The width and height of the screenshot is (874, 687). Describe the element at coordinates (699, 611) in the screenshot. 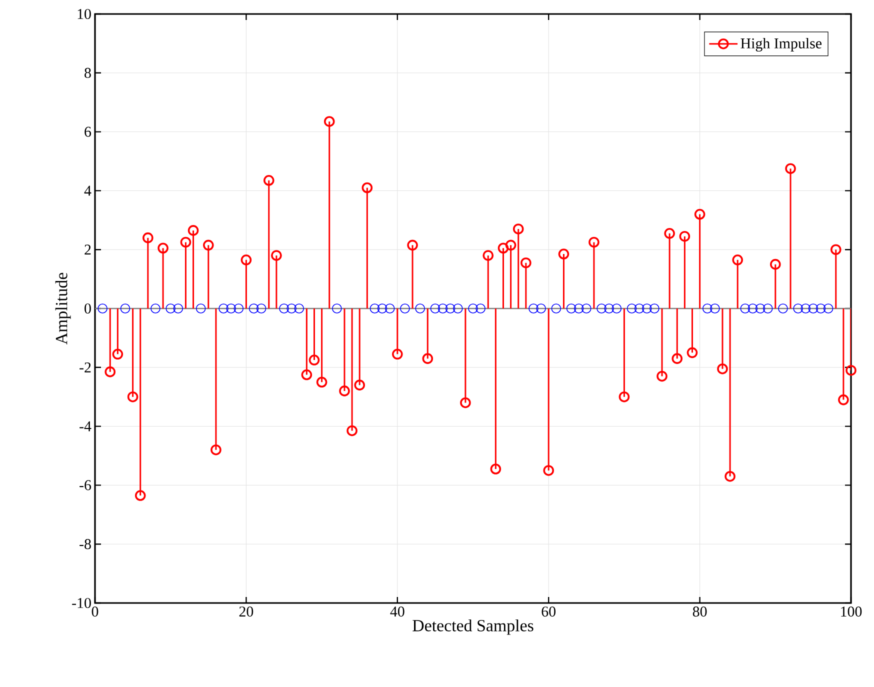

I see `x-tick-label: 80` at that location.